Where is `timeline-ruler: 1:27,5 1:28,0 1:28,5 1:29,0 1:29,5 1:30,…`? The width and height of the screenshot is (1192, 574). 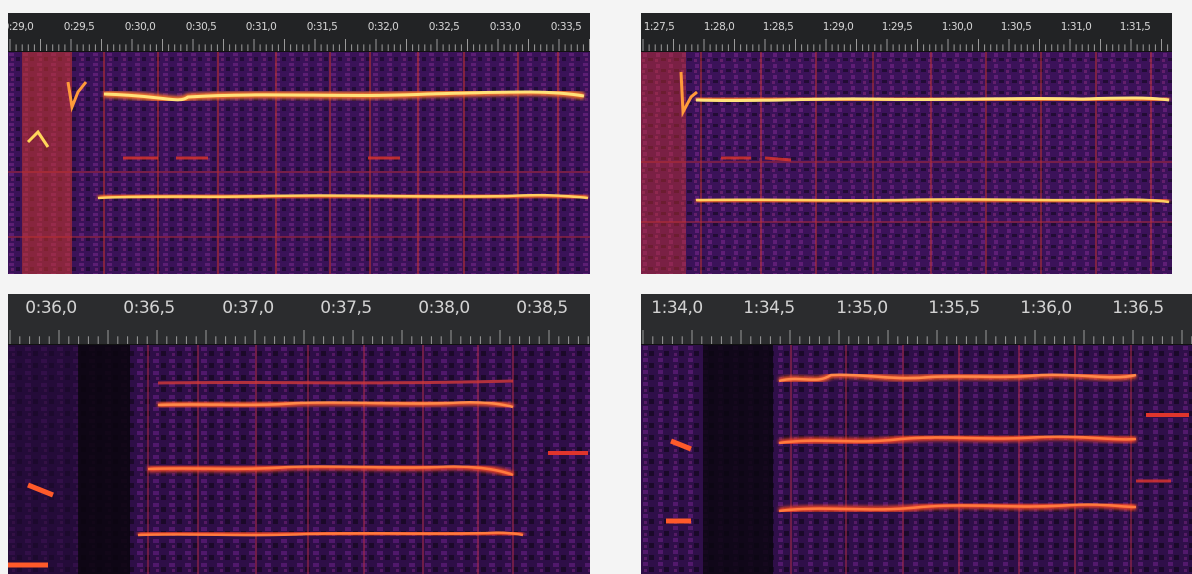
timeline-ruler: 1:27,5 1:28,0 1:28,5 1:29,0 1:29,5 1:30,… is located at coordinates (906, 32).